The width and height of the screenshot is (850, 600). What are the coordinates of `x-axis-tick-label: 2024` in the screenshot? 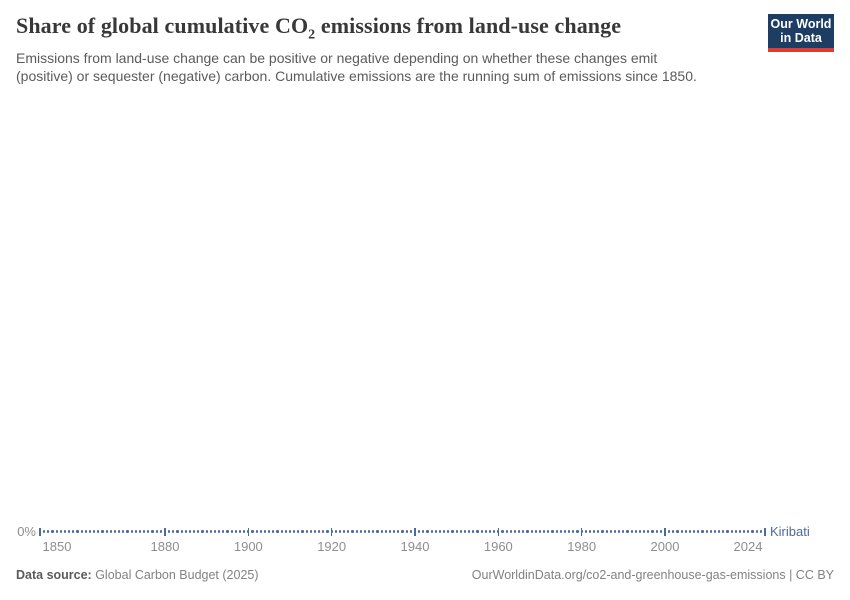 It's located at (748, 546).